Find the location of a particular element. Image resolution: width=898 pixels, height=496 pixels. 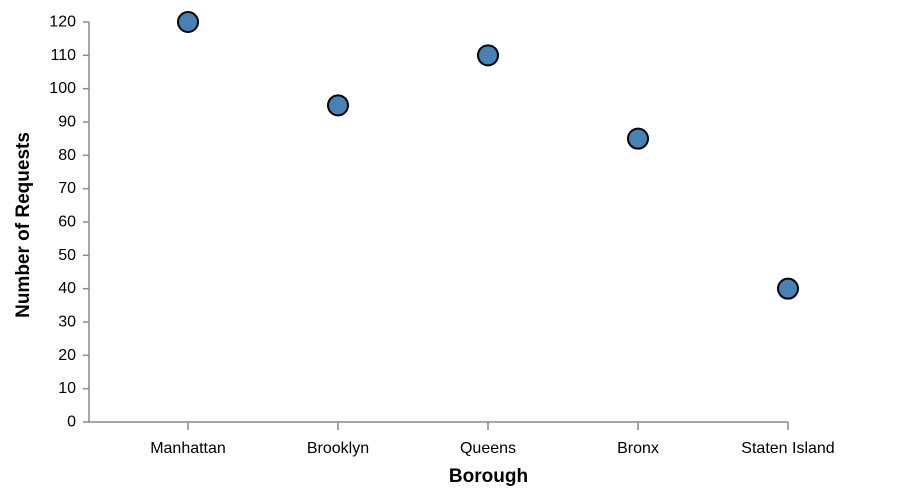

y-axis: 0 10 20 30 40 50 60 70 80 90 100 110 120 is located at coordinates (69, 222).